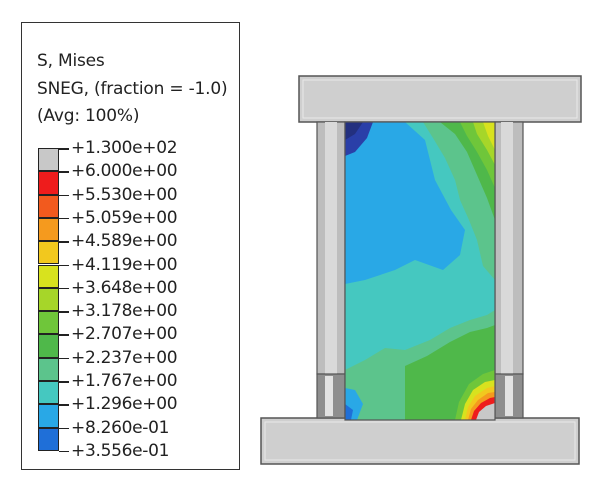 This screenshot has width=600, height=498. What do you see at coordinates (120, 450) in the screenshot?
I see `legend-tick-label: +3.556e-01` at bounding box center [120, 450].